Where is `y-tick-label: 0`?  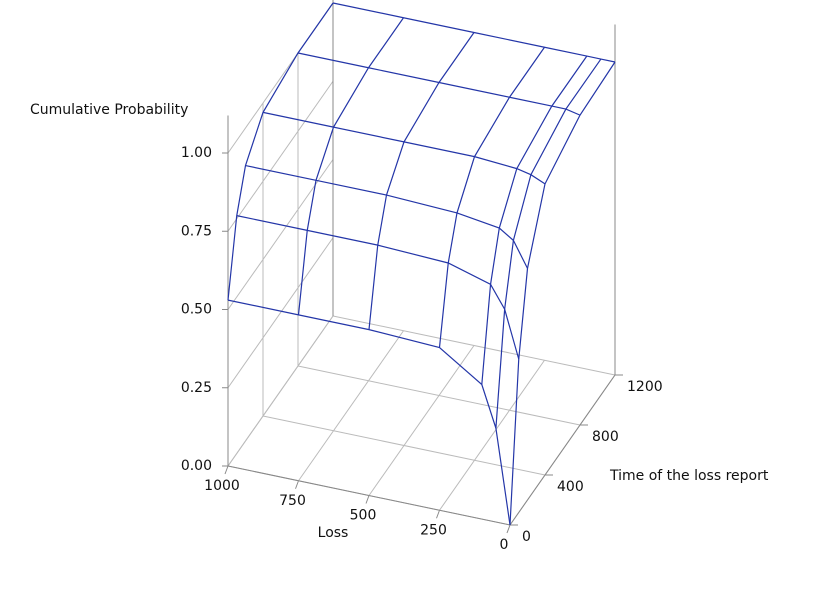
y-tick-label: 0 is located at coordinates (526, 537).